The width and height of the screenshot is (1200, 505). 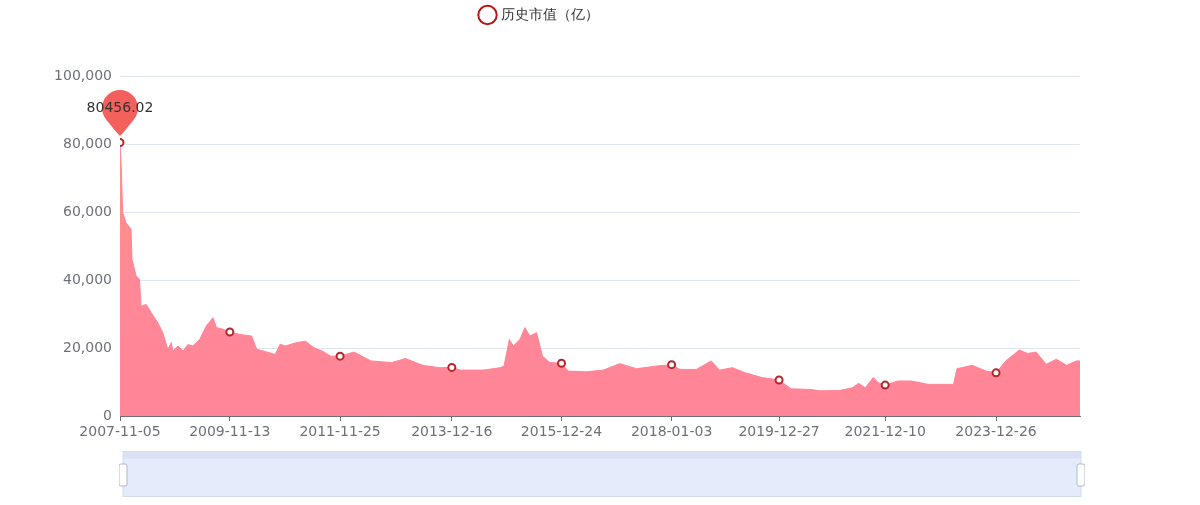 I want to click on x-tick-label: 2021-12-10, so click(x=885, y=431).